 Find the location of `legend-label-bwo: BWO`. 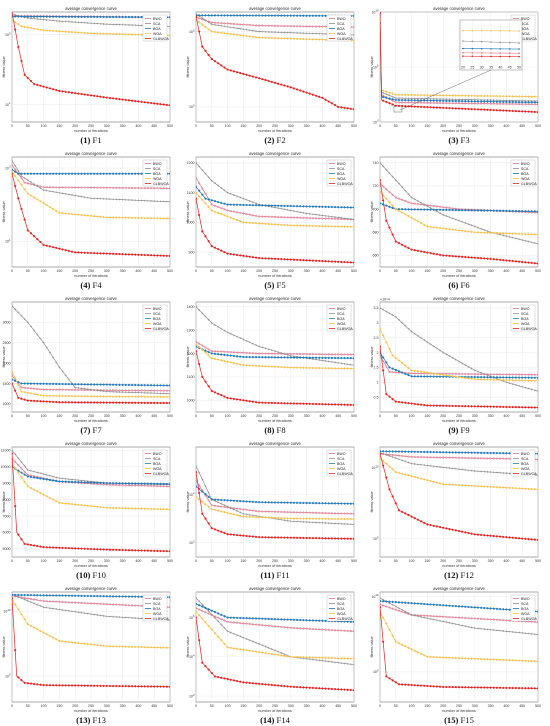

legend-label-bwo: BWO is located at coordinates (157, 19).